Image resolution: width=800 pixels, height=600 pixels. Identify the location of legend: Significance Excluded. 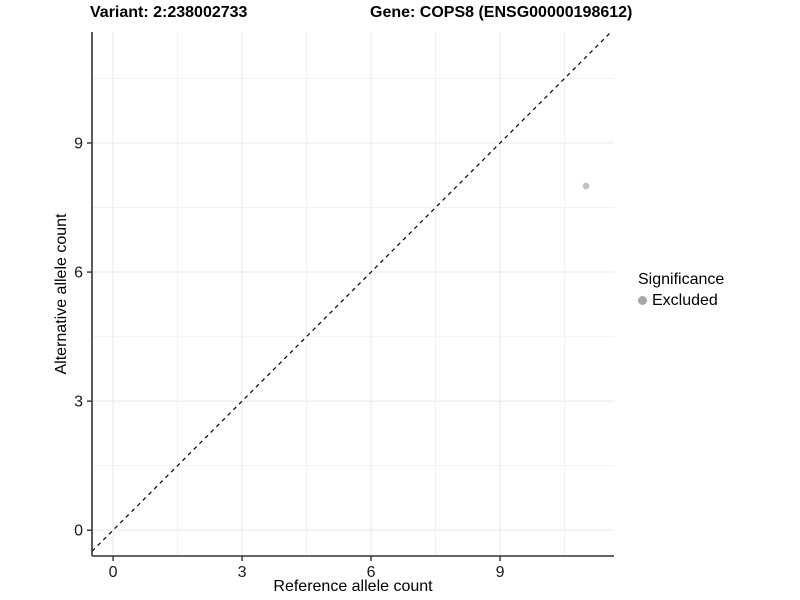
(681, 290).